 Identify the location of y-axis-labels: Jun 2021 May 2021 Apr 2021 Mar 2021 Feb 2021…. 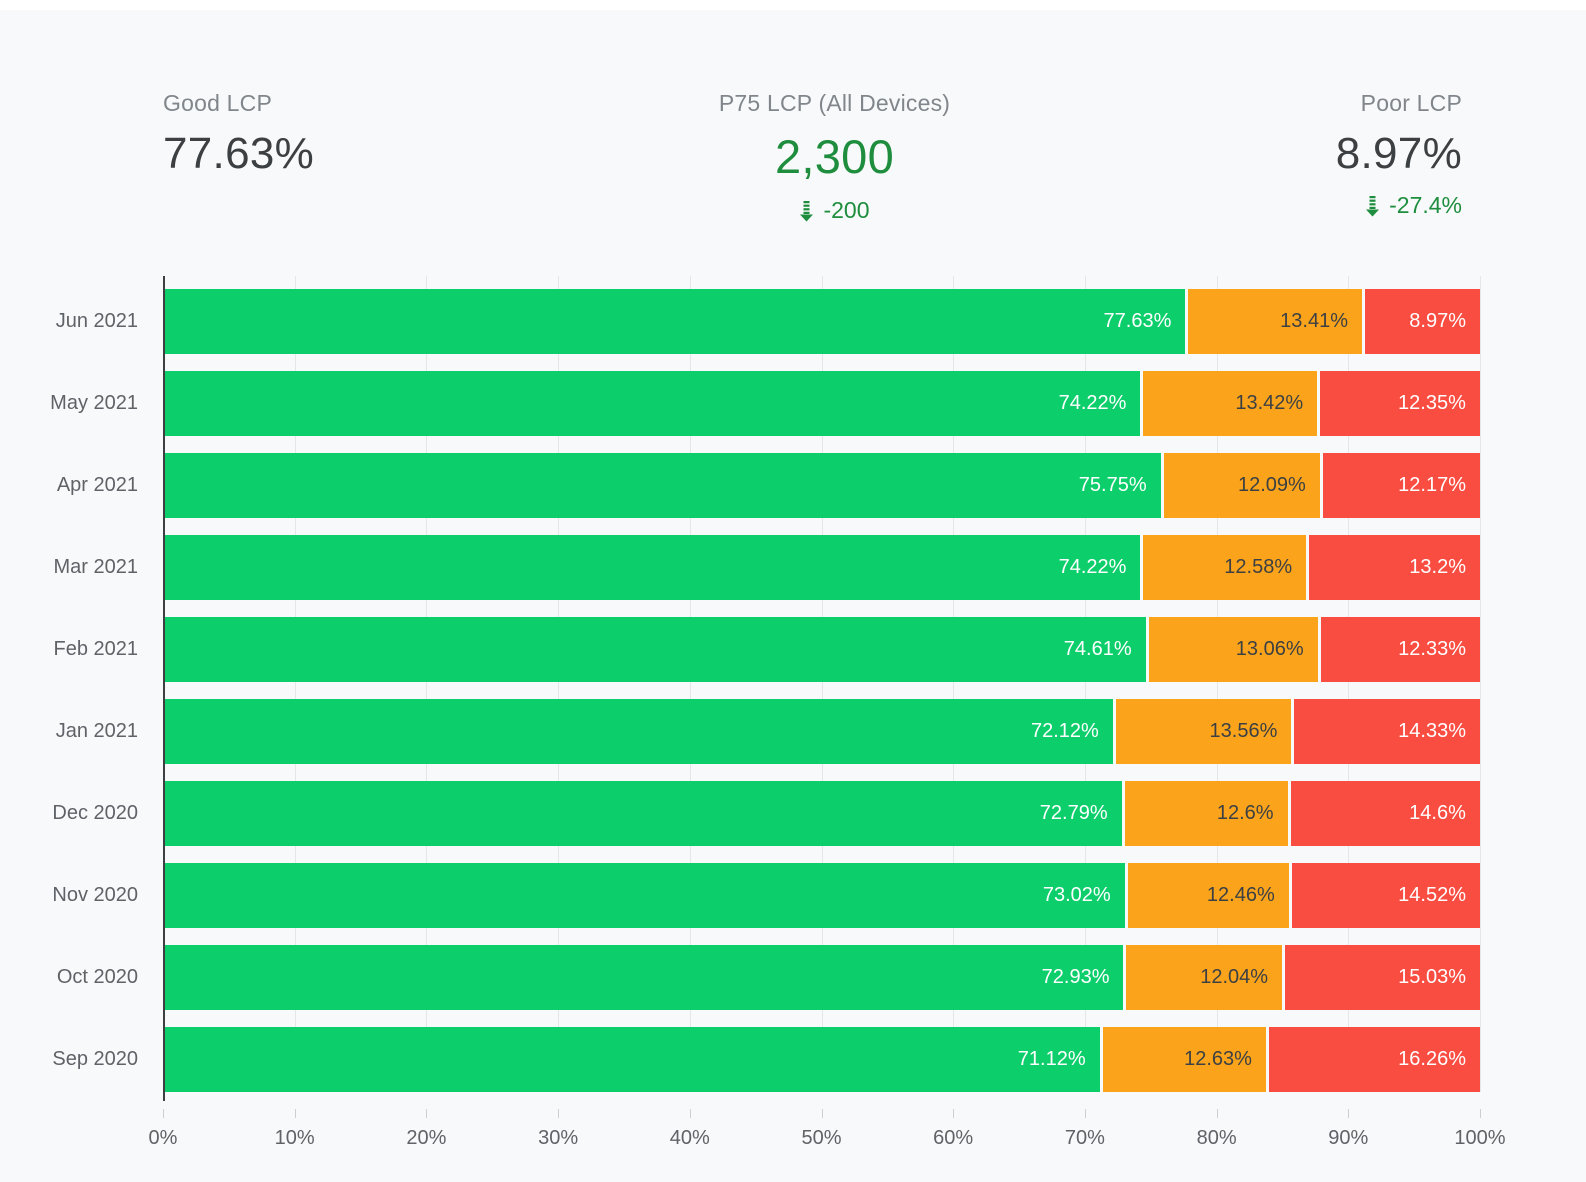
(81, 718).